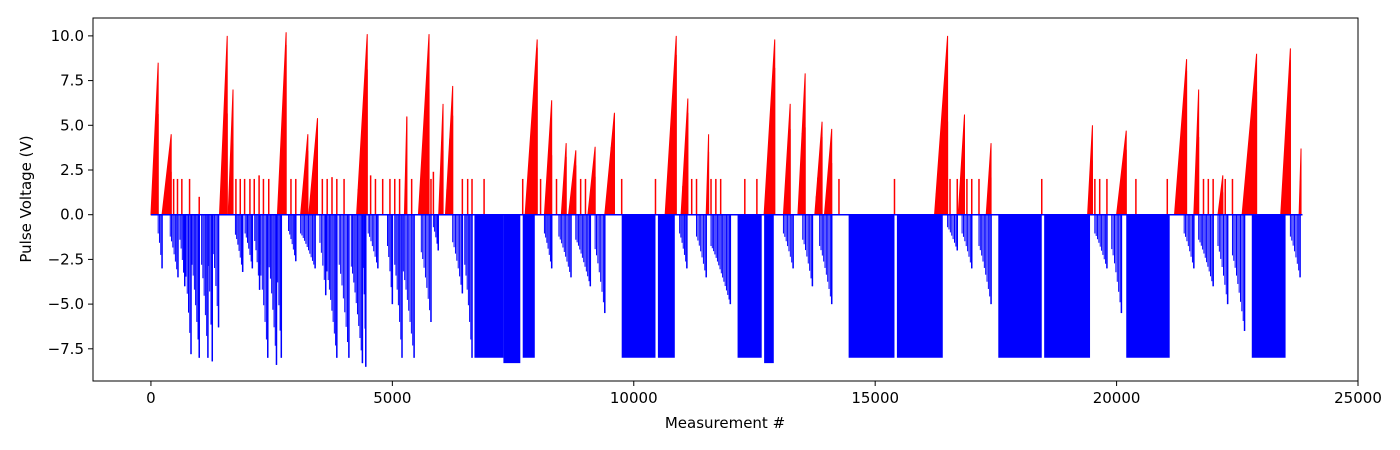 The width and height of the screenshot is (1400, 450). What do you see at coordinates (66, 349) in the screenshot?
I see `y-tick-label: −7.5` at bounding box center [66, 349].